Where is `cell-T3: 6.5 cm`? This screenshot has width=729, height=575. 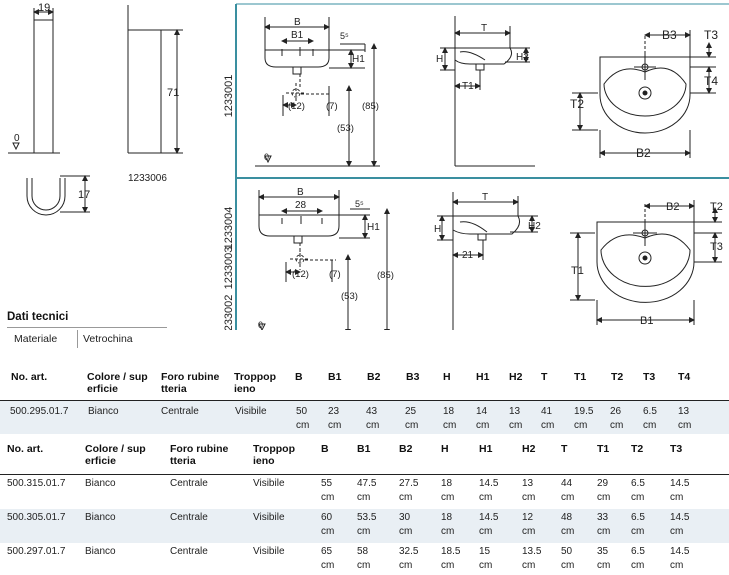
cell-T3: 6.5 cm is located at coordinates (650, 418).